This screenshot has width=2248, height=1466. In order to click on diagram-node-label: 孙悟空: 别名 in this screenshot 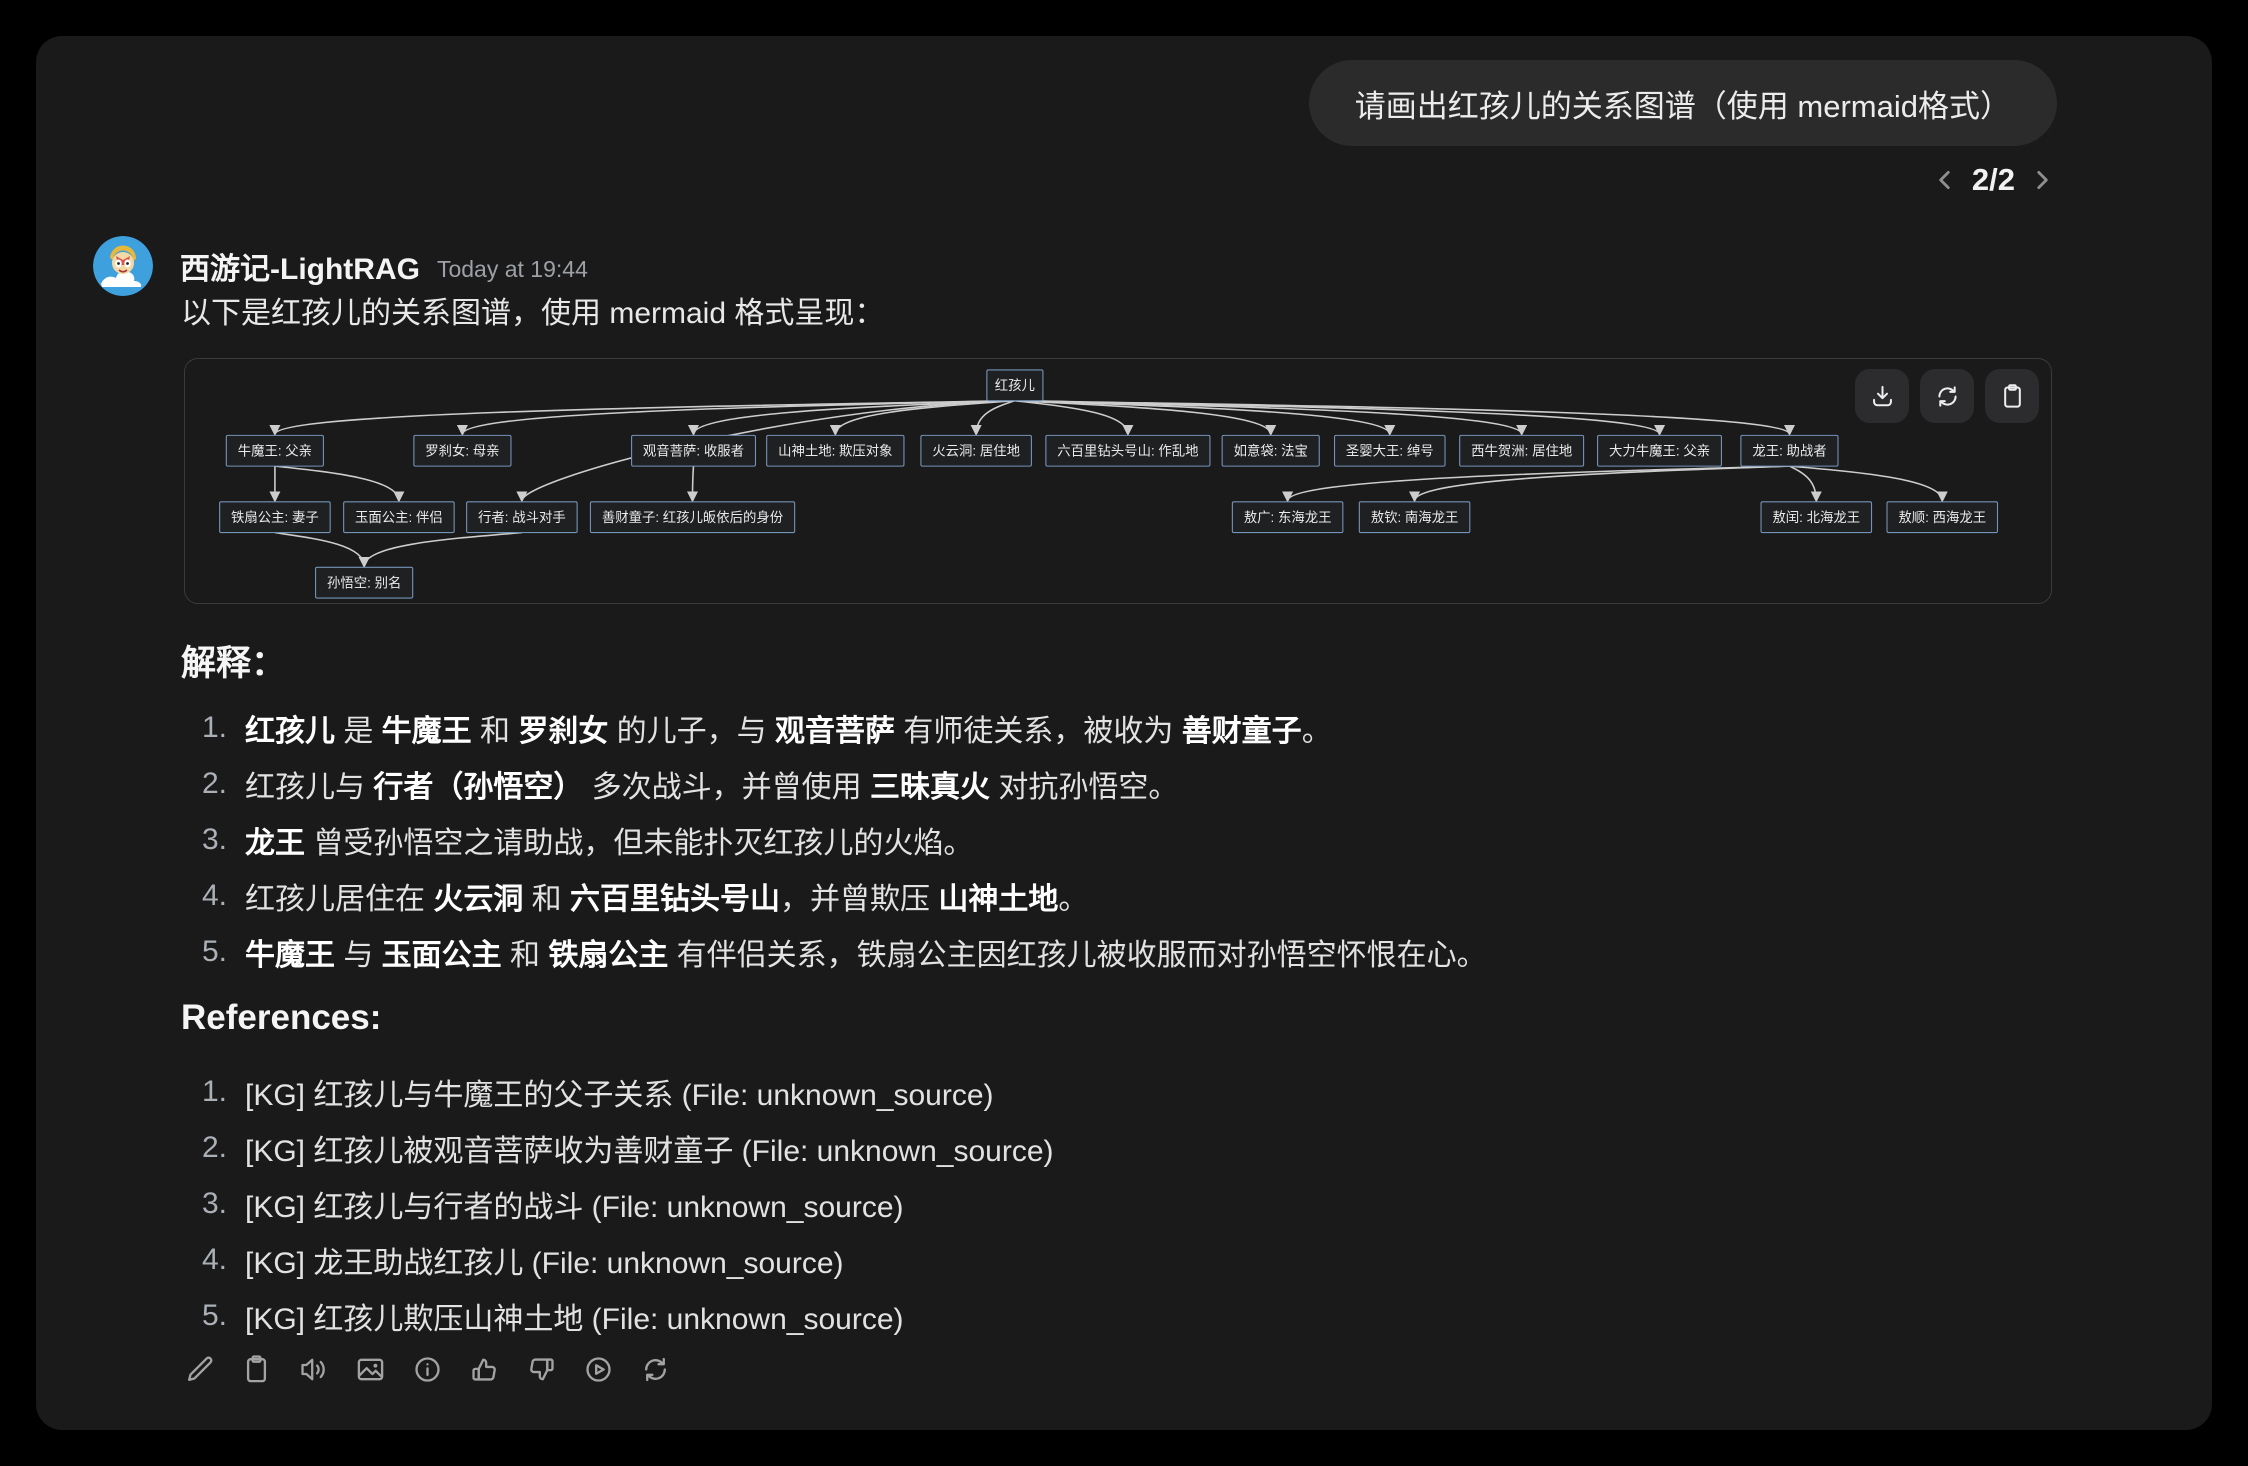, I will do `click(364, 583)`.